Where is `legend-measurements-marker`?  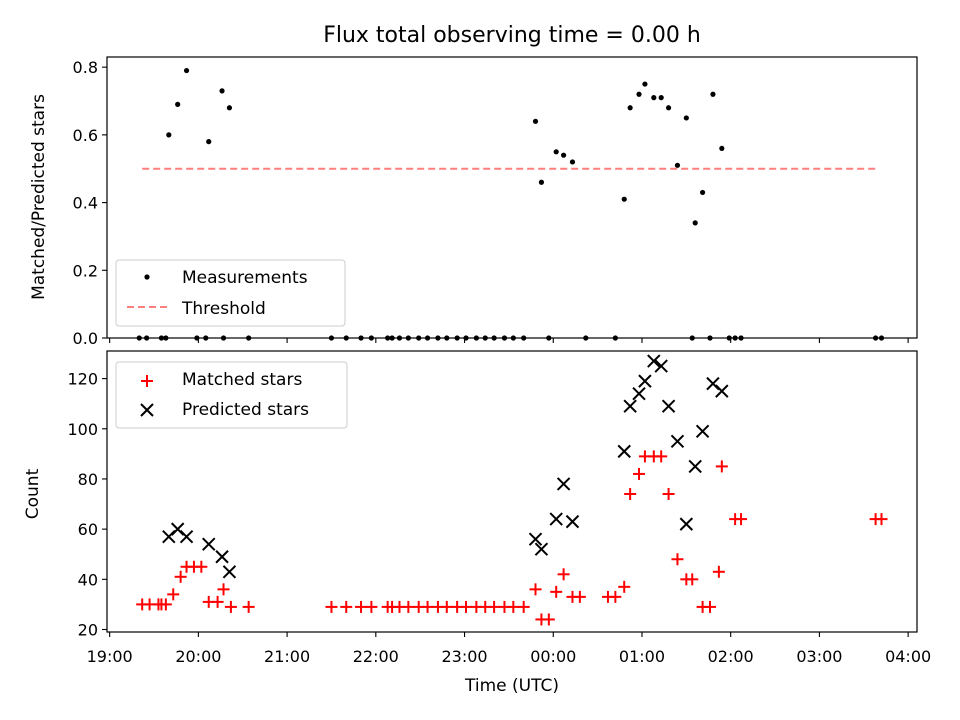 legend-measurements-marker is located at coordinates (147, 277).